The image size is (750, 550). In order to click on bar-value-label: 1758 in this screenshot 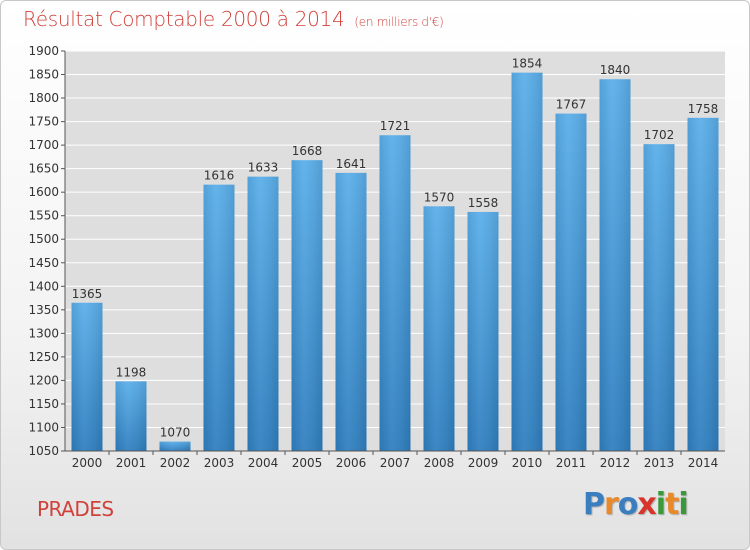, I will do `click(703, 109)`.